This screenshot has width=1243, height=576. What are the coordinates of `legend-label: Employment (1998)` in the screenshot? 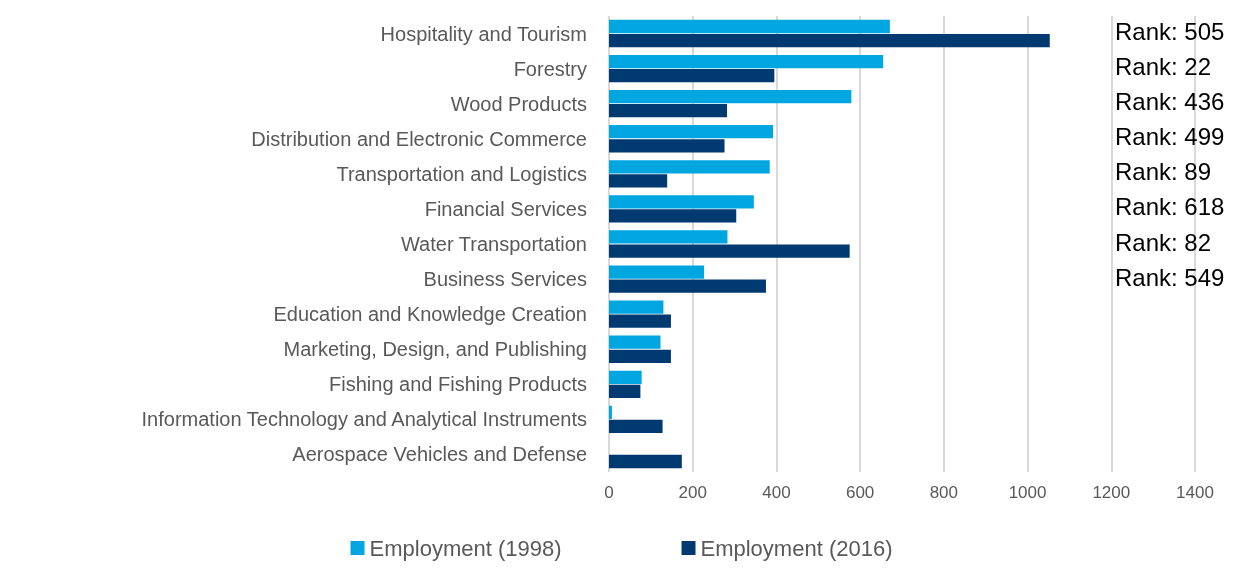 It's located at (465, 548).